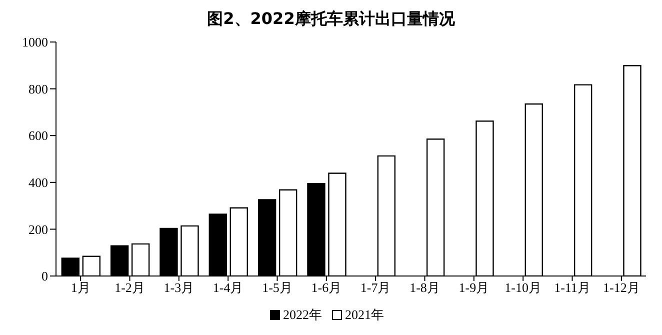 Image resolution: width=662 pixels, height=335 pixels. Describe the element at coordinates (523, 288) in the screenshot. I see `x-tick-label: 1-10月` at that location.